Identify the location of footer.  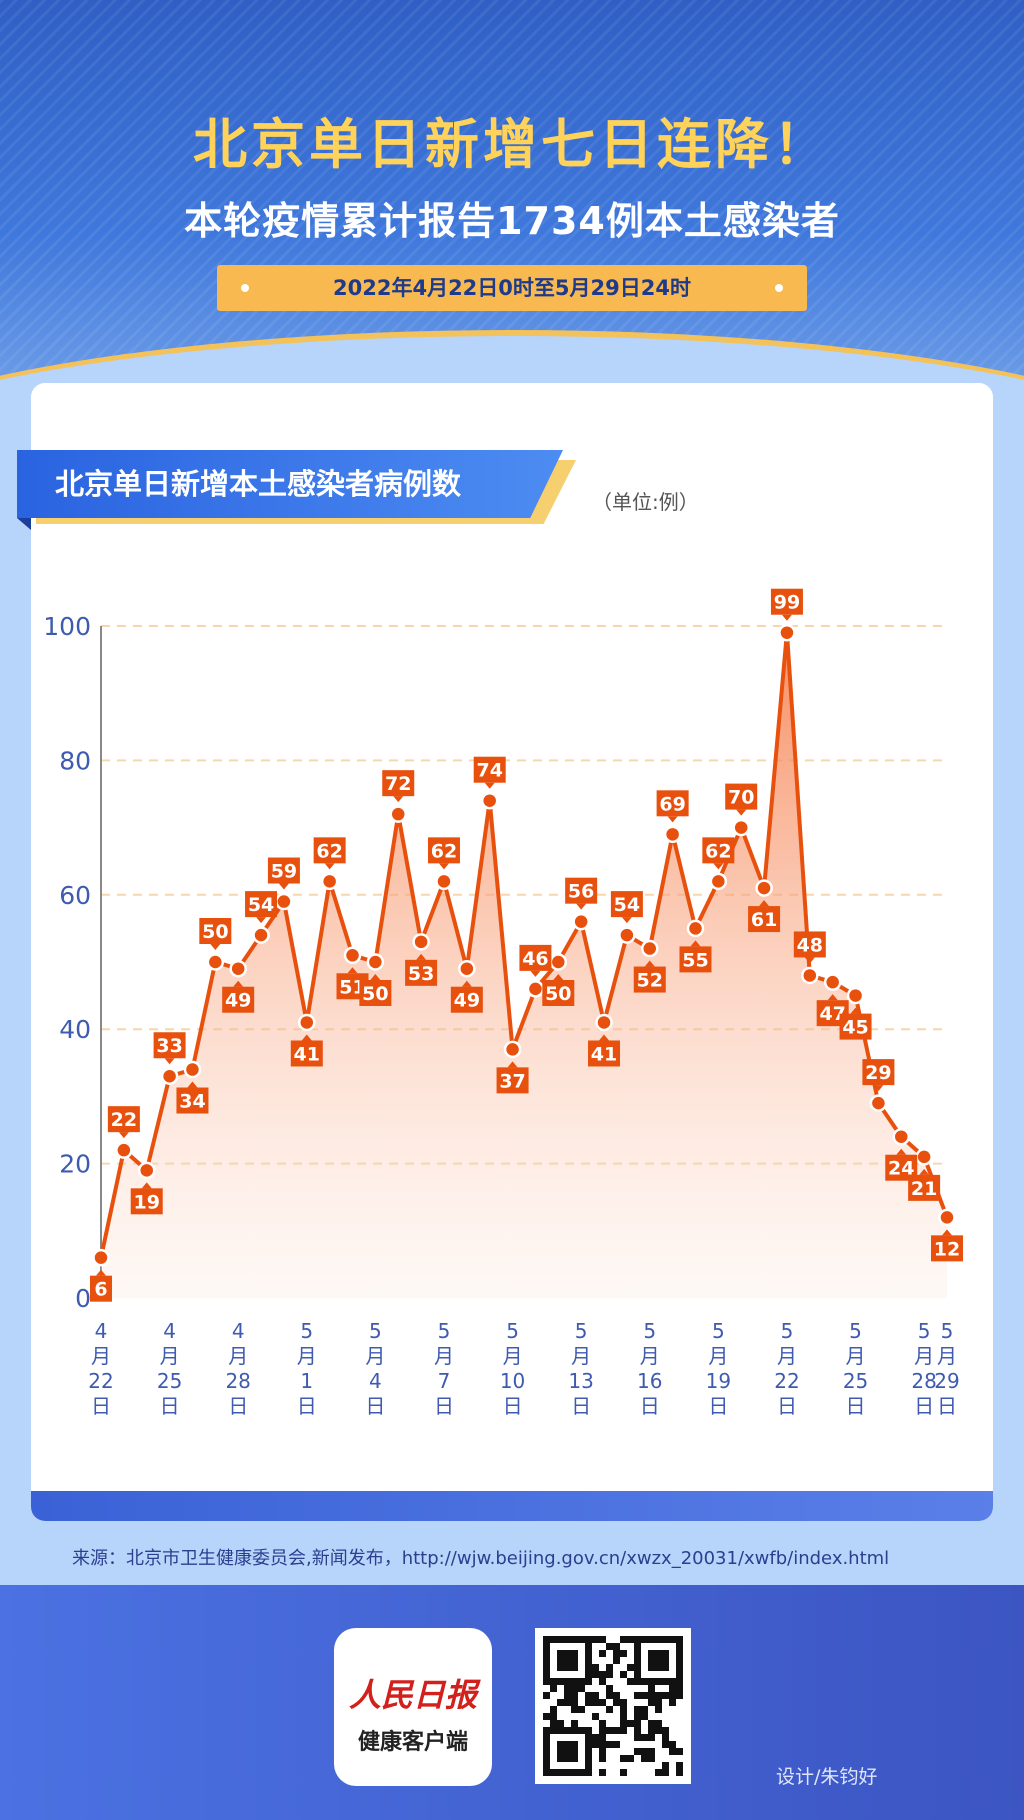
(512, 1702).